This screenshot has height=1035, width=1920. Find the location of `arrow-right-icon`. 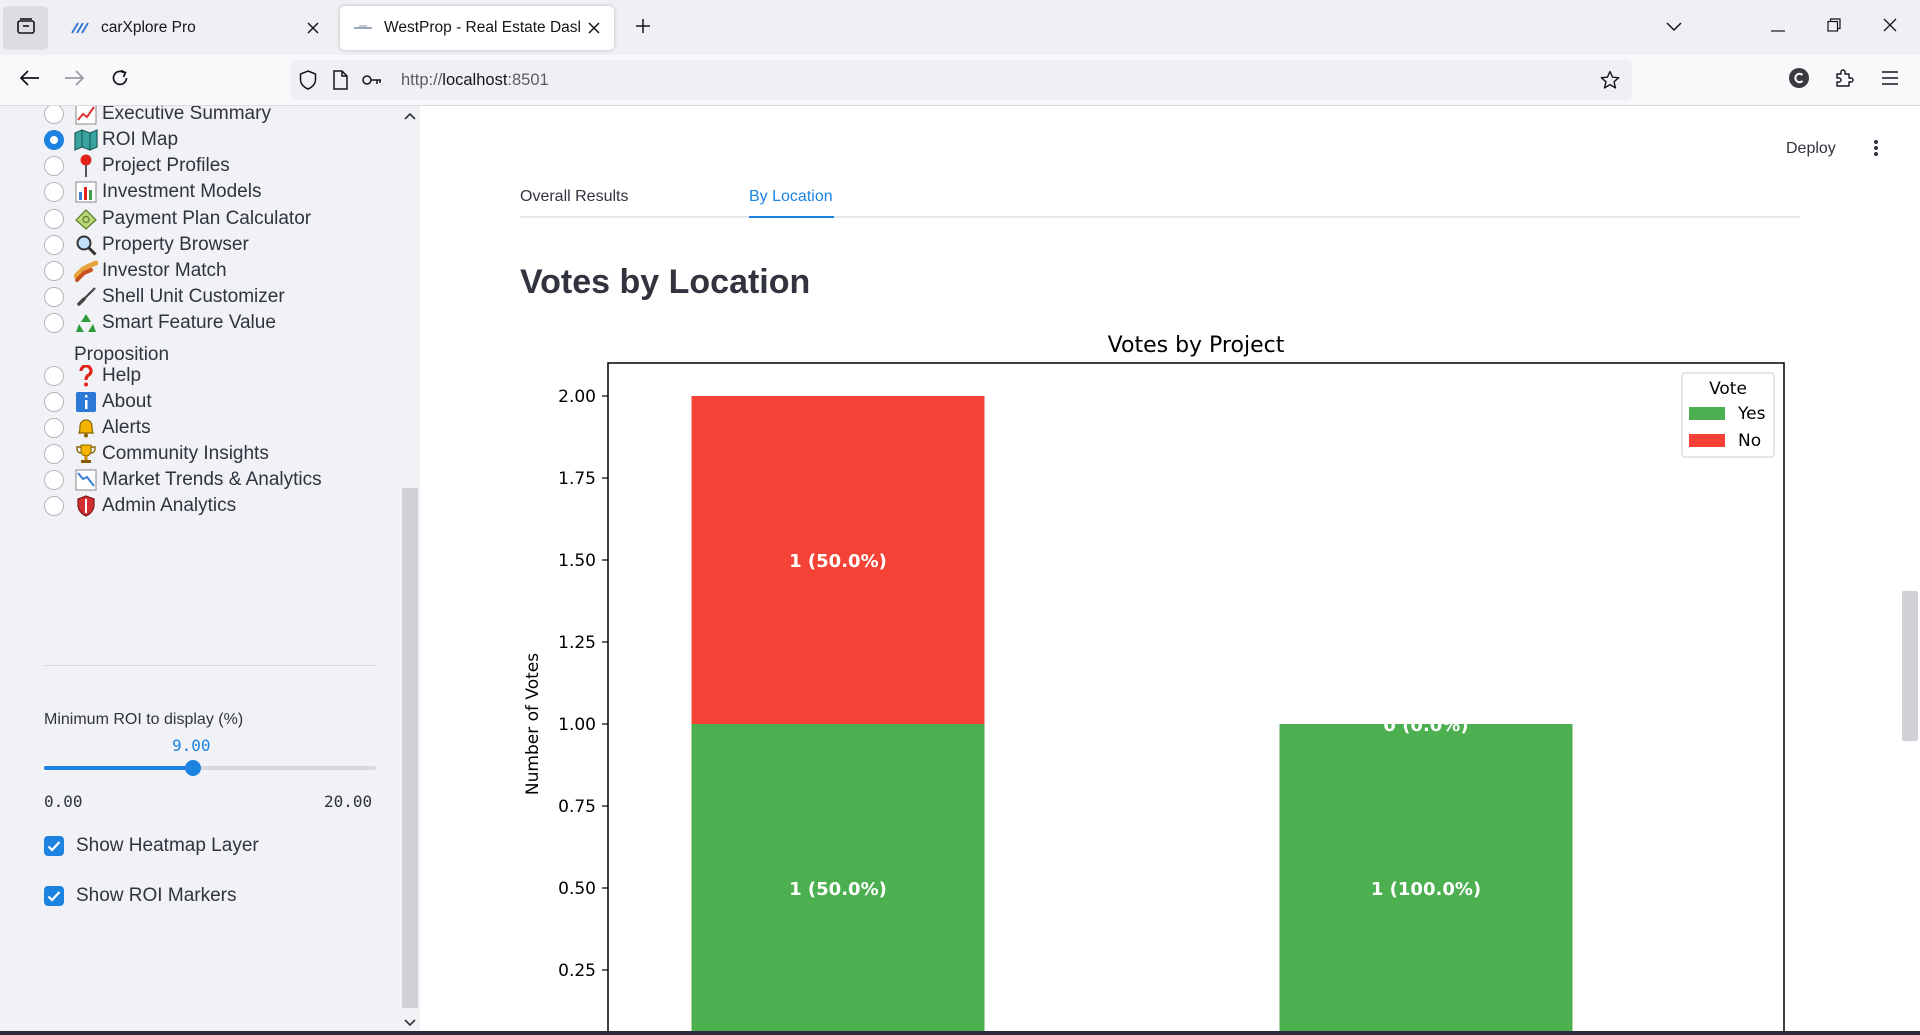

arrow-right-icon is located at coordinates (74, 80).